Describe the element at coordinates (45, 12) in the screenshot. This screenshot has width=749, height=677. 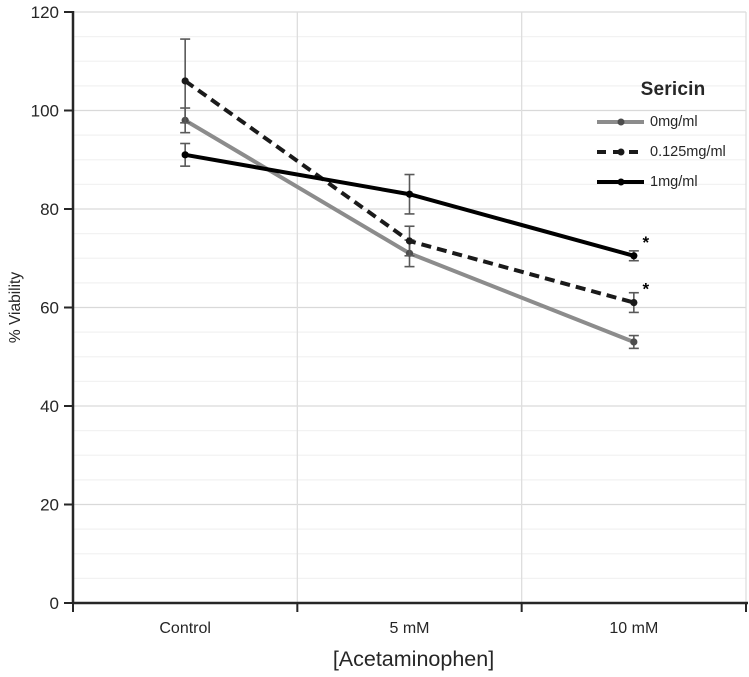
I see `y-tick-label: 120` at that location.